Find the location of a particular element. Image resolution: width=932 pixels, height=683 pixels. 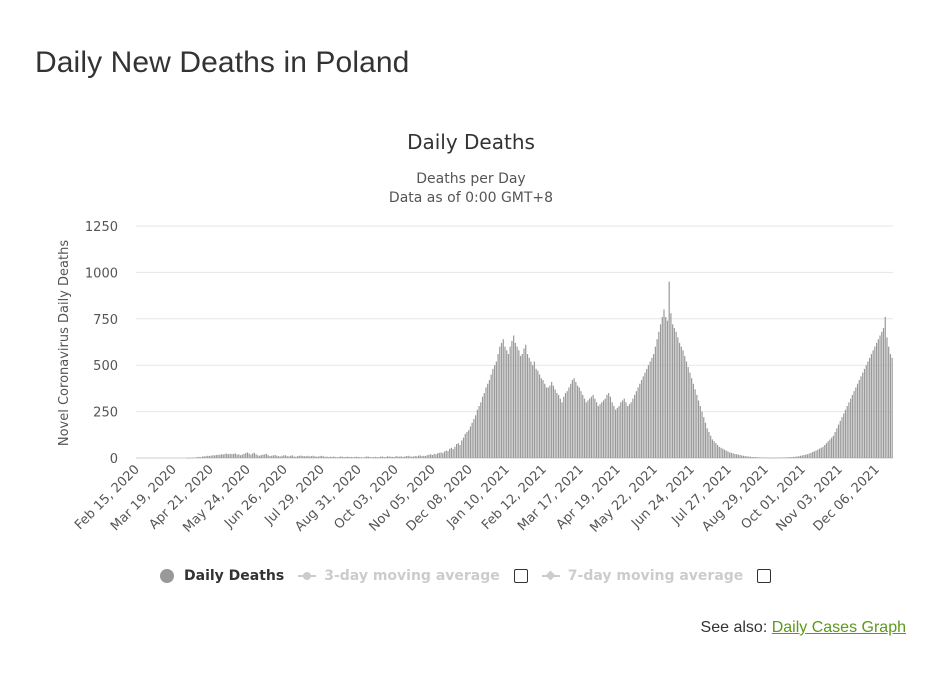

legend-item-7day-average: 7-day moving average is located at coordinates (642, 576).